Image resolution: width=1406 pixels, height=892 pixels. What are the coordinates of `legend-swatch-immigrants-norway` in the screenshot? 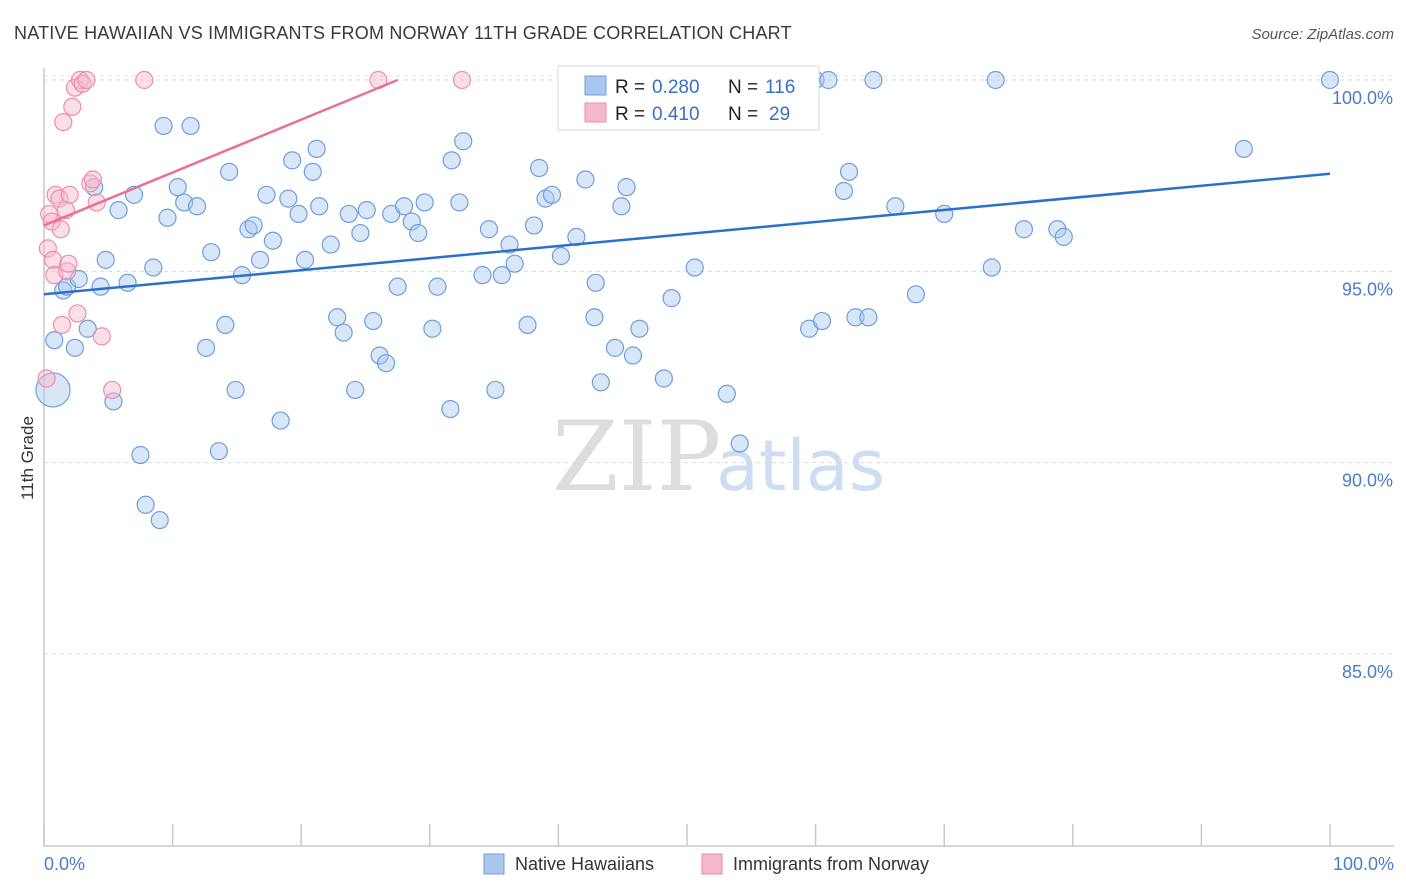 It's located at (712, 864).